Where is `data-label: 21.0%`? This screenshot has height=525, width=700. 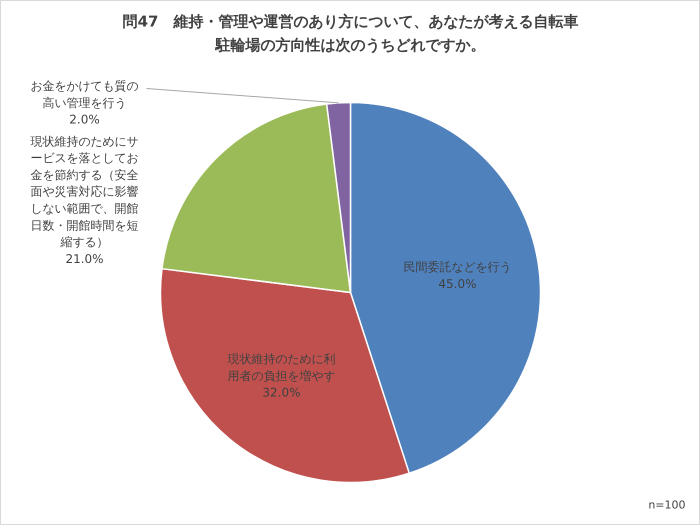 data-label: 21.0% is located at coordinates (84, 259).